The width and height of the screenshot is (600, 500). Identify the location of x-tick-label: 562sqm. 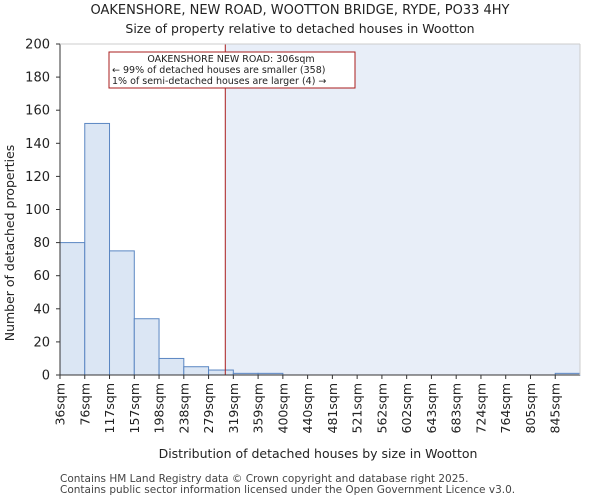
(381, 408).